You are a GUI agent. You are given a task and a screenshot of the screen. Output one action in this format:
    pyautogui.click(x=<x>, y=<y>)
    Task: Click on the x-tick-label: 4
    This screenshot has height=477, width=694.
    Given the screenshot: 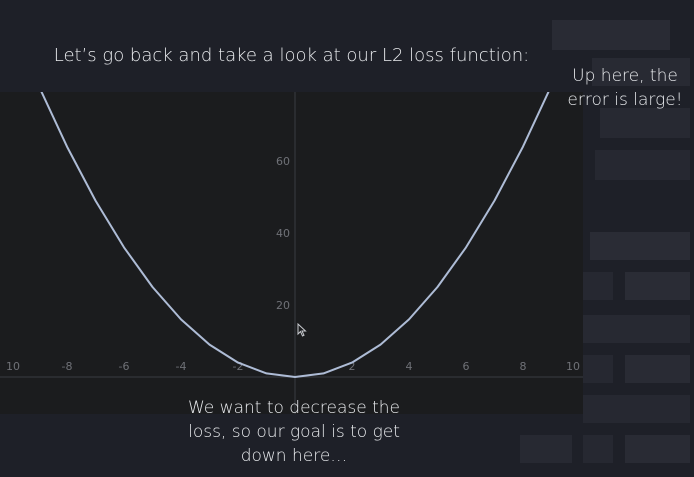 What is the action you would take?
    pyautogui.click(x=409, y=366)
    